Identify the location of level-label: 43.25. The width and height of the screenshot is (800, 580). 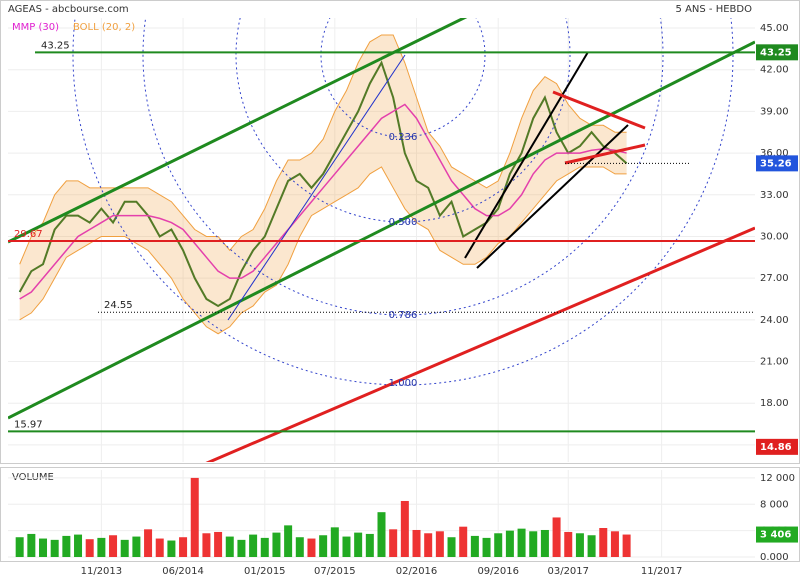
(55, 45).